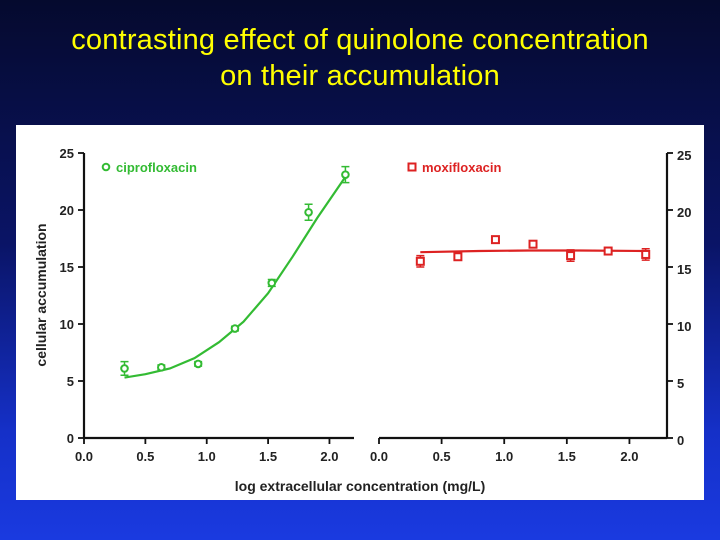 The width and height of the screenshot is (720, 540). I want to click on moxifloxacin-legend-marker, so click(412, 167).